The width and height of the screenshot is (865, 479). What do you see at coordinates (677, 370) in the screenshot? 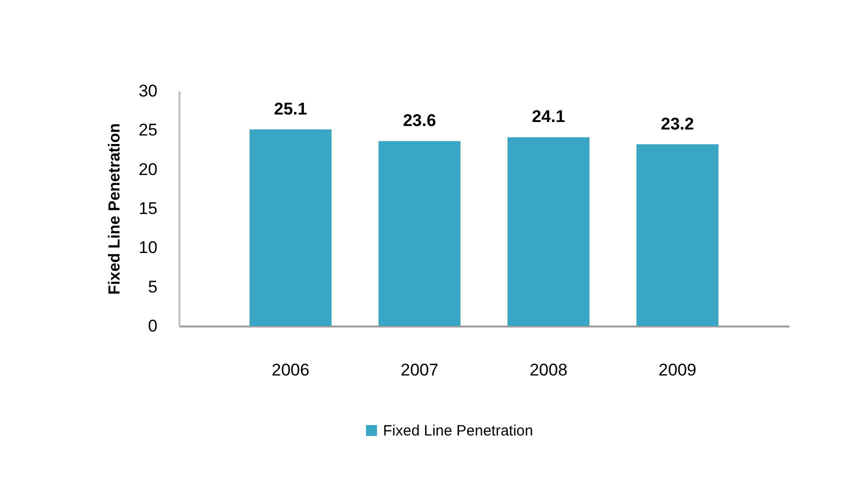
I see `x-tick-label: 2009` at bounding box center [677, 370].